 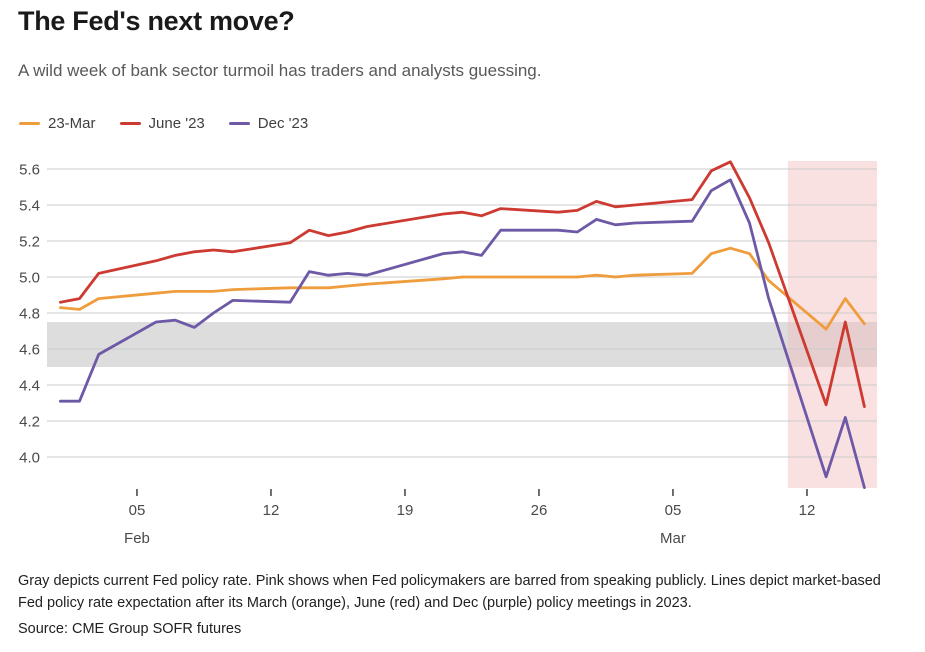 I want to click on legend-item-23-mar: 23-Mar, so click(x=57, y=123).